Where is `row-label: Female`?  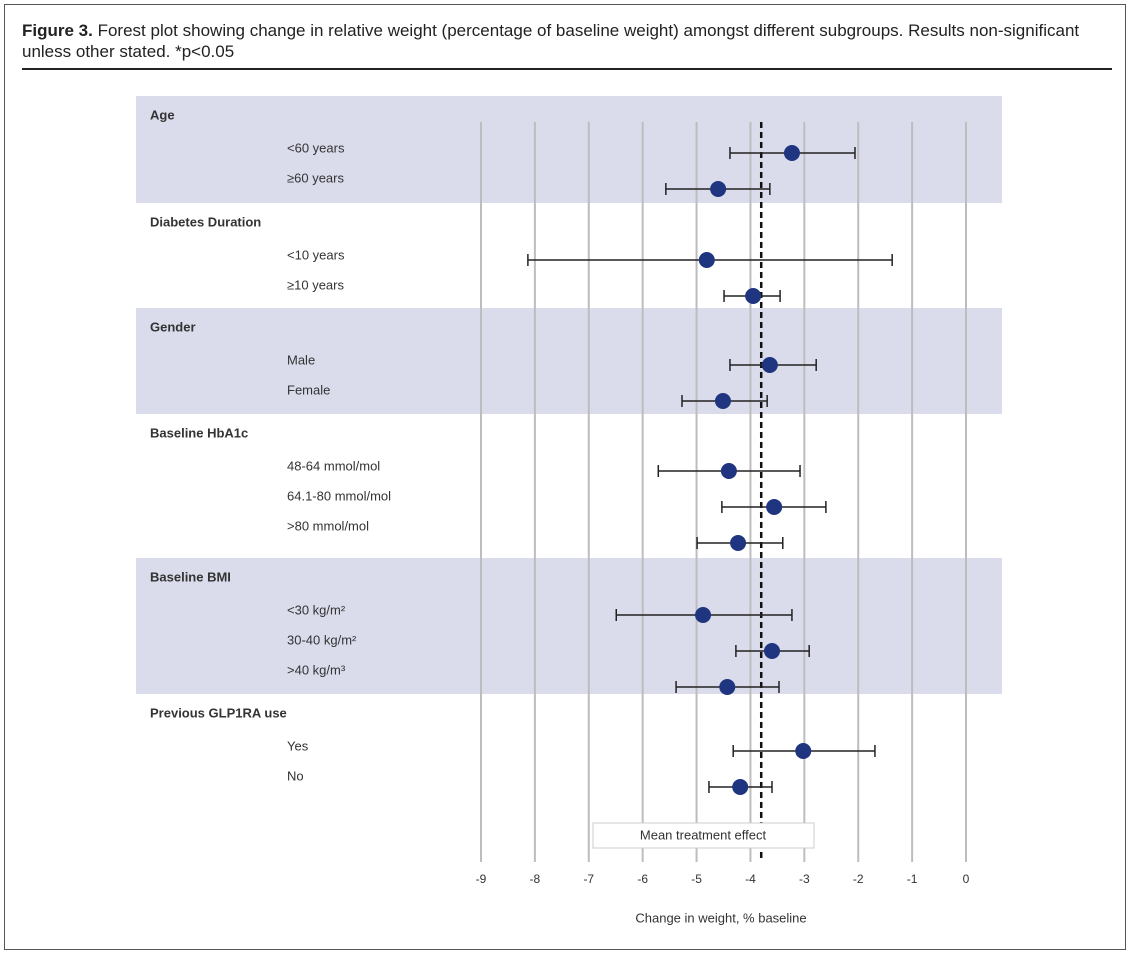 row-label: Female is located at coordinates (308, 389).